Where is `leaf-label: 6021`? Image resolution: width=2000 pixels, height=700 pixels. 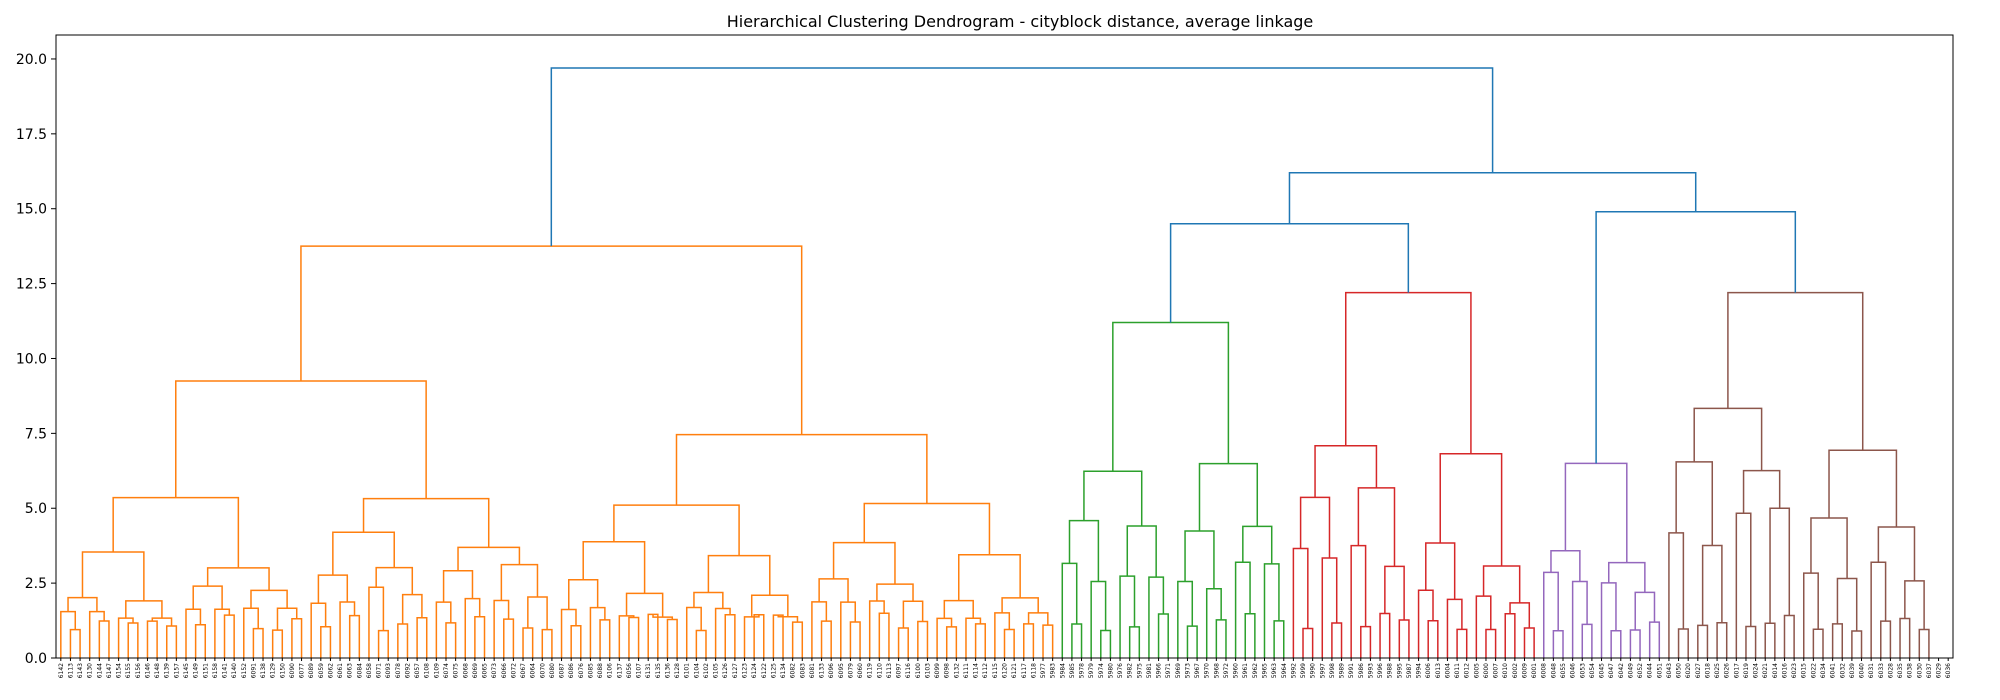 leaf-label: 6021 is located at coordinates (1765, 670).